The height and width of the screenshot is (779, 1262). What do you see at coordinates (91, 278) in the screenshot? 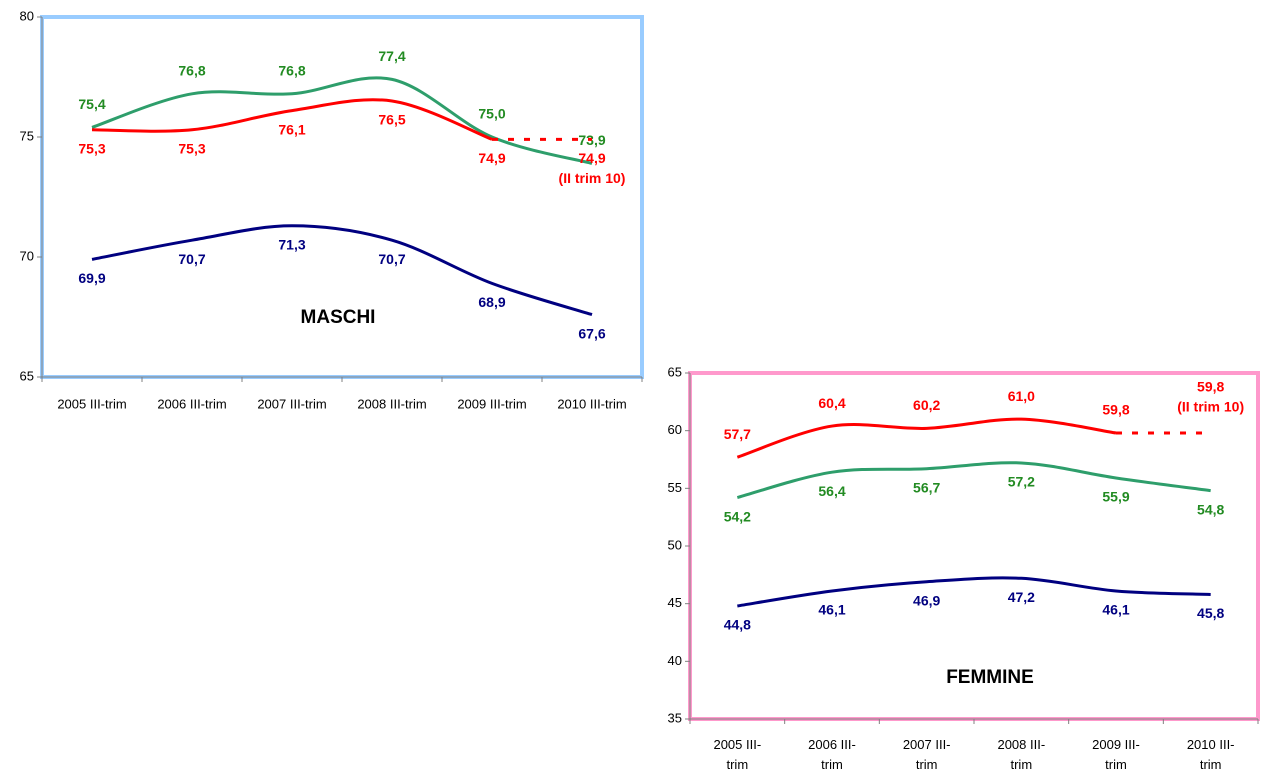
I see `value-label: 69,9` at bounding box center [91, 278].